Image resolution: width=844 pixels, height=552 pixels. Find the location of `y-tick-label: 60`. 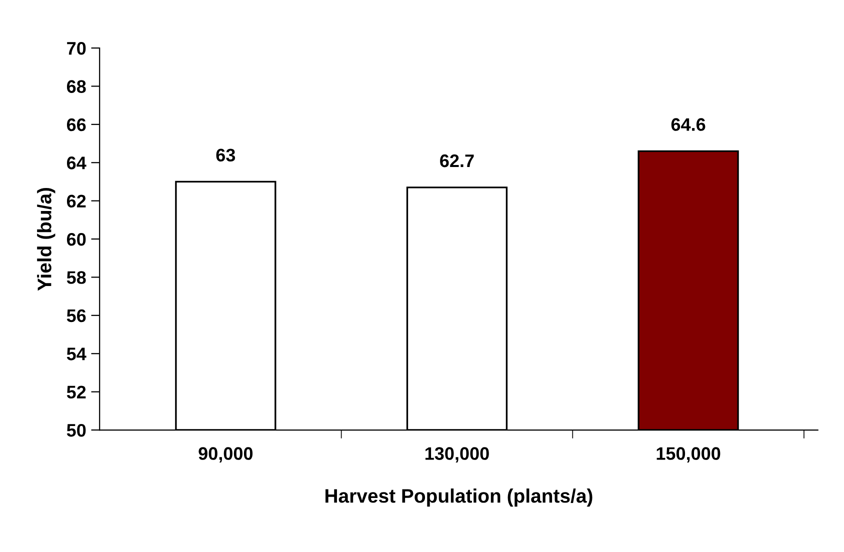

y-tick-label: 60 is located at coordinates (76, 239).